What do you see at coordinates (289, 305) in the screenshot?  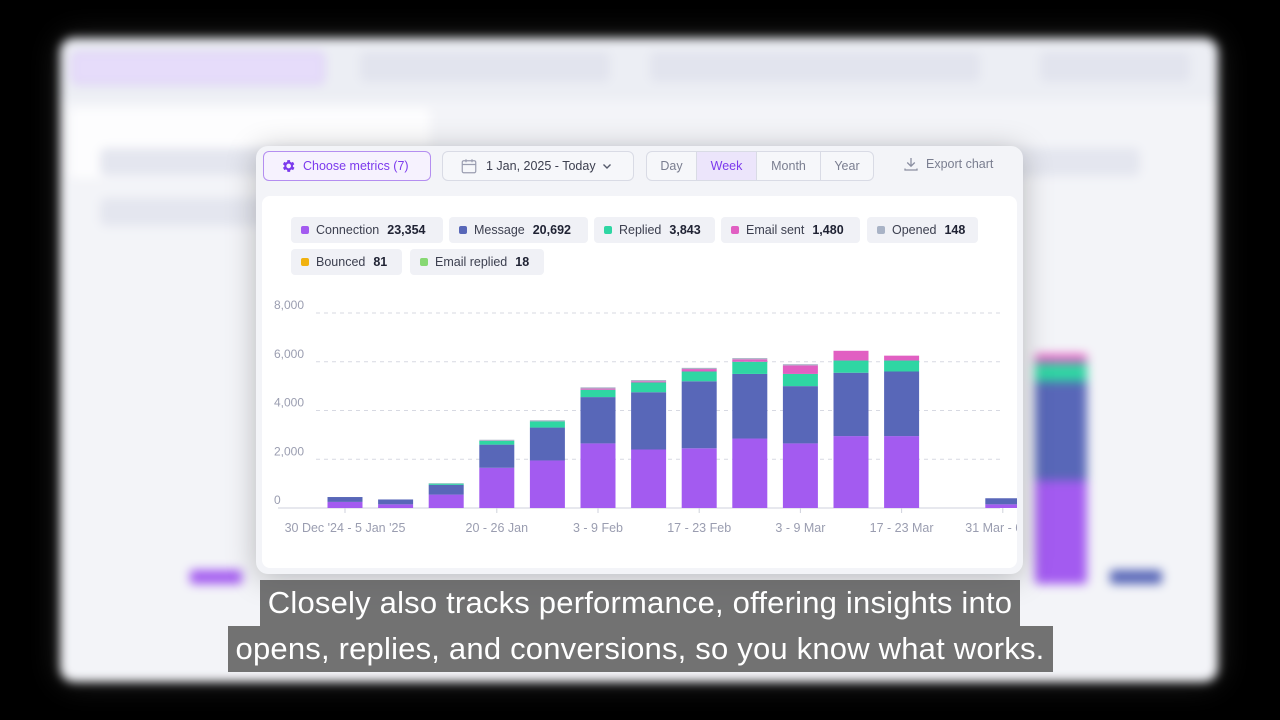 I see `y-tick-label: 8,000` at bounding box center [289, 305].